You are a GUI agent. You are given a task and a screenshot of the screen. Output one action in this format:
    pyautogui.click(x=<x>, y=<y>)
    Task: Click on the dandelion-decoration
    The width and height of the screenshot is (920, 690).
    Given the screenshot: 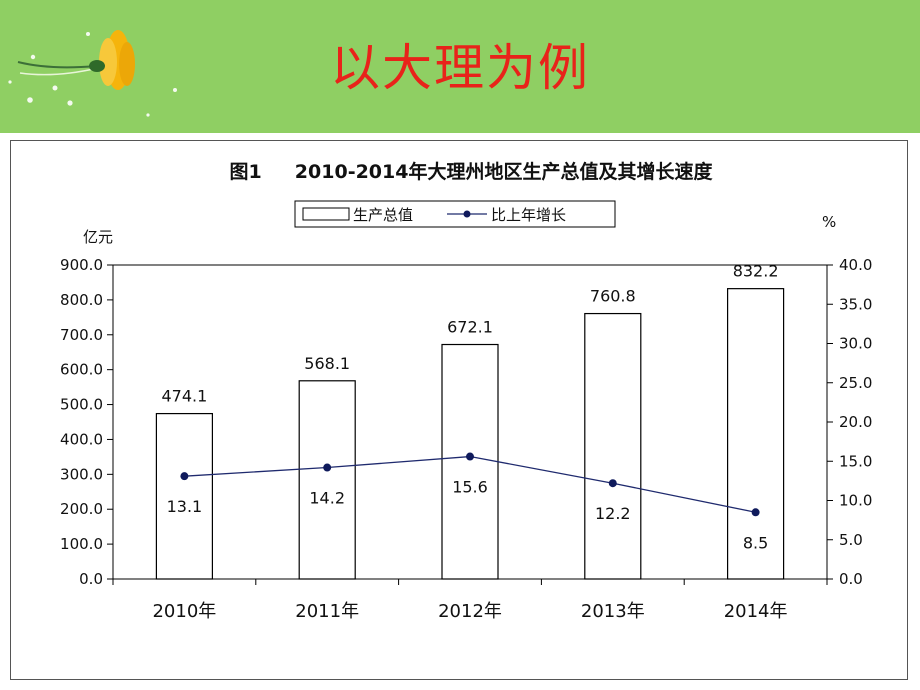 What is the action you would take?
    pyautogui.click(x=92, y=73)
    